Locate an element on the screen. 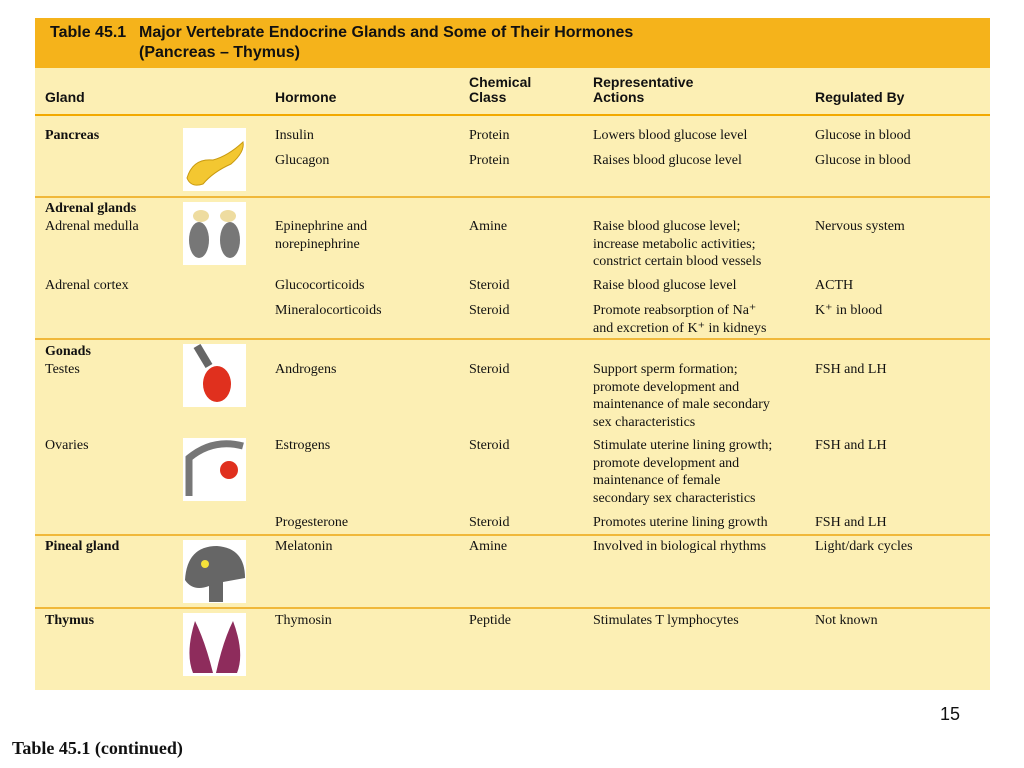 The image size is (1024, 768). regulated: Light/dark cycles is located at coordinates (864, 546).